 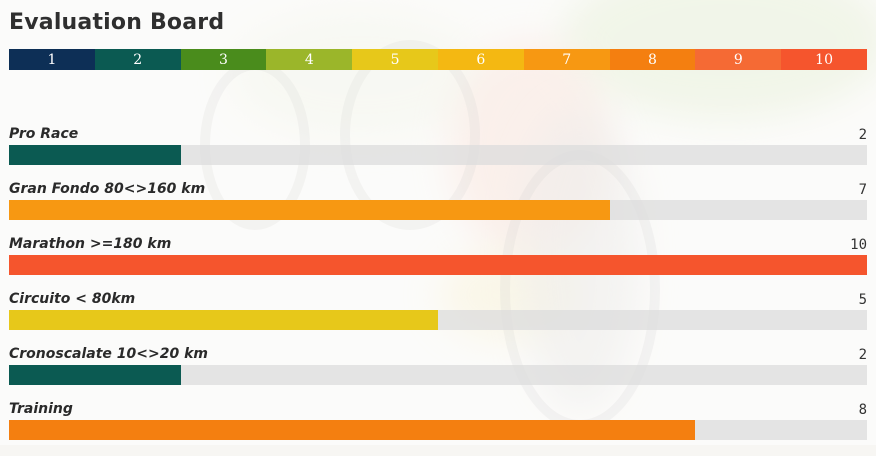 What do you see at coordinates (858, 245) in the screenshot?
I see `rating-score: 10` at bounding box center [858, 245].